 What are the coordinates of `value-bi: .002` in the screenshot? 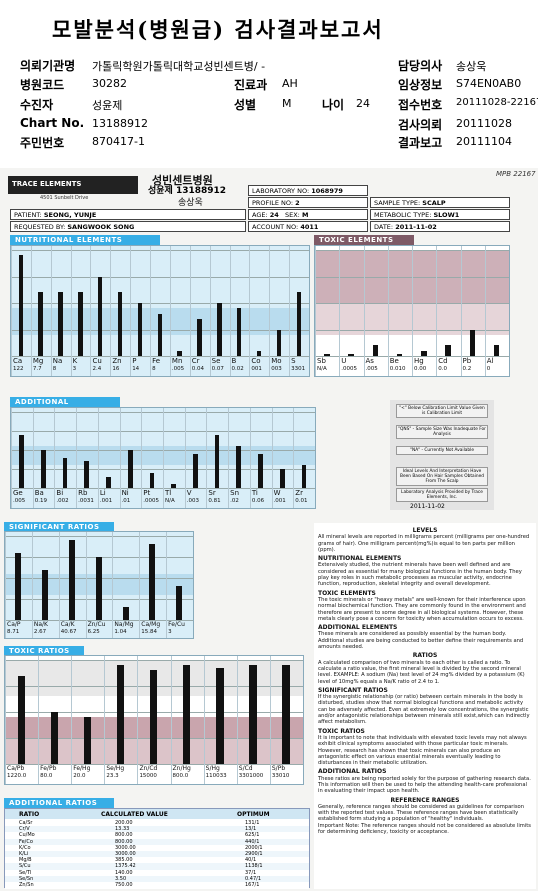 It's located at (62, 501).